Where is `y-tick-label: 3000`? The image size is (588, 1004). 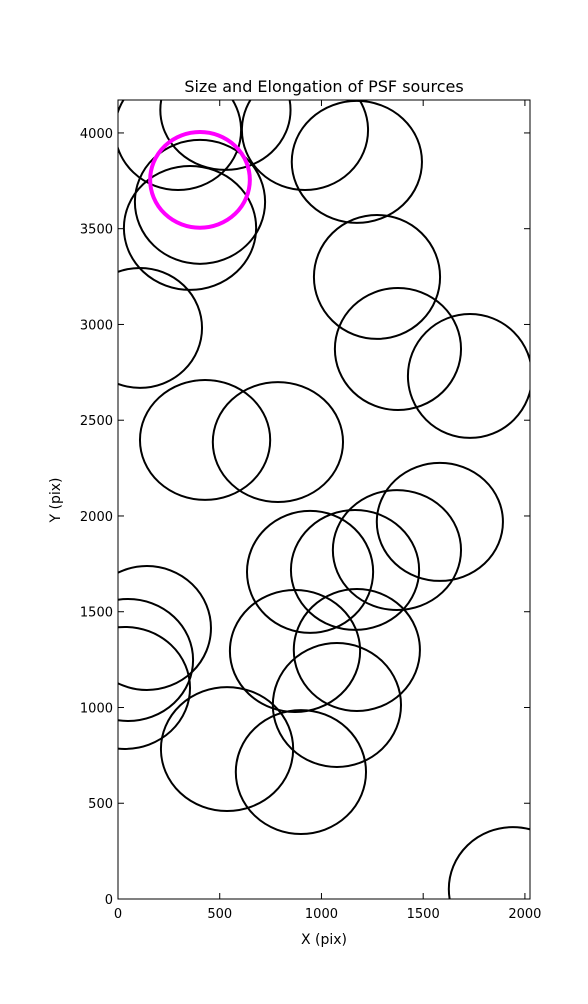
y-tick-label: 3000 is located at coordinates (96, 325).